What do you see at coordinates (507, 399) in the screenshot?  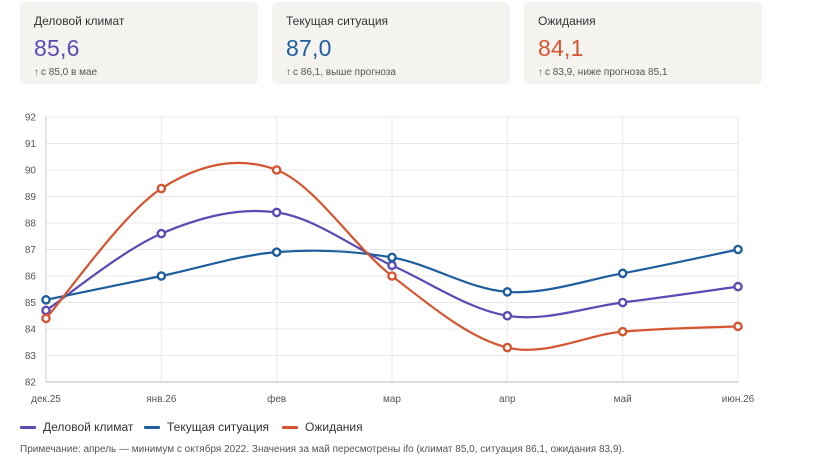 I see `x-tick-label: апр` at bounding box center [507, 399].